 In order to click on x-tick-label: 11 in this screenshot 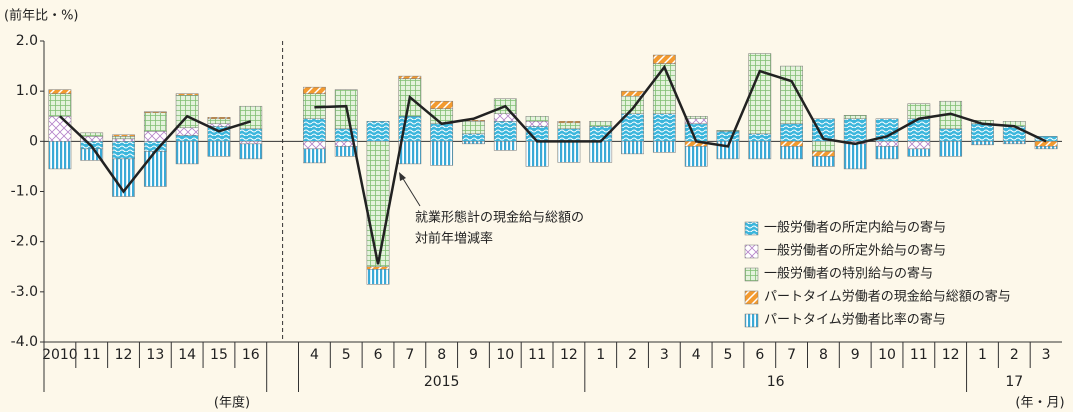, I will do `click(92, 355)`.